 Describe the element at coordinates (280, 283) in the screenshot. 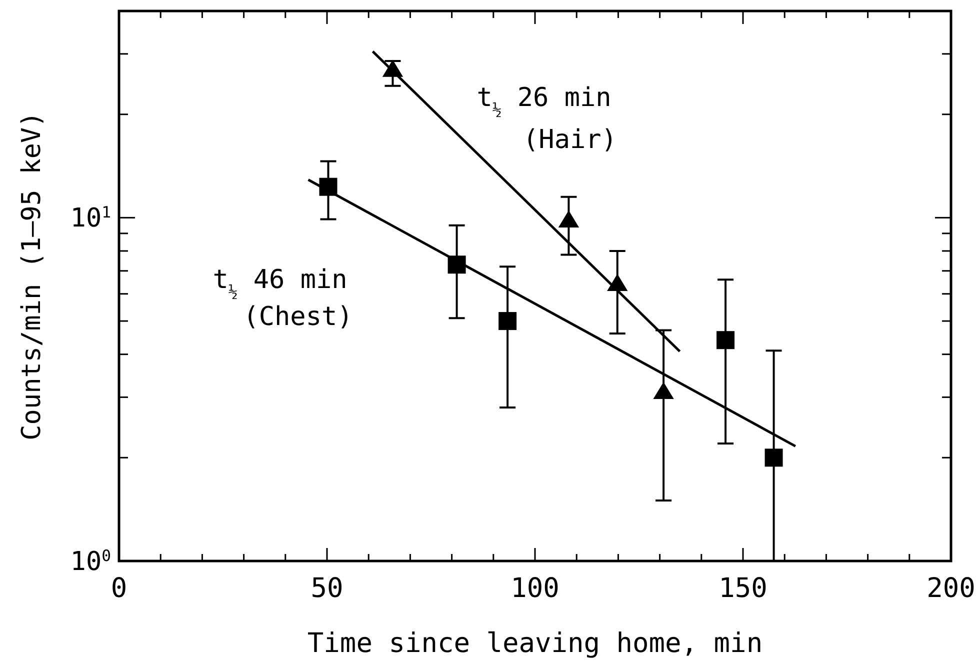

I see `annotation: t$_{½}$ 46 min` at that location.